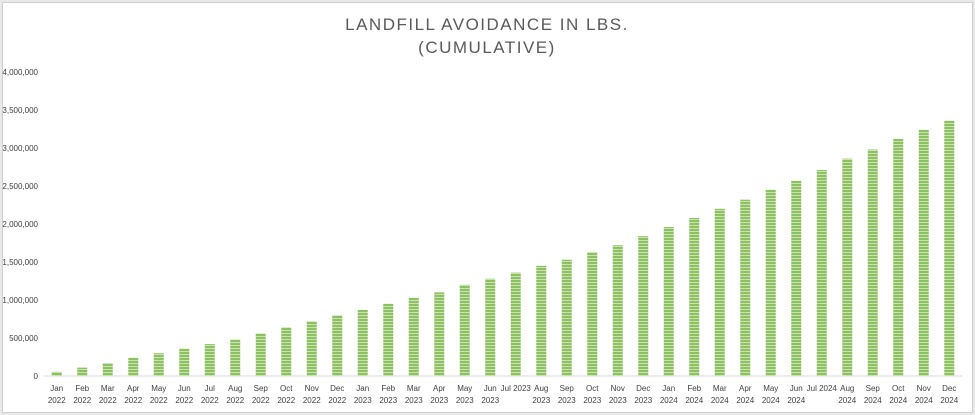 The image size is (975, 415). Describe the element at coordinates (822, 388) in the screenshot. I see `x-tick-label: Jul 2024` at that location.